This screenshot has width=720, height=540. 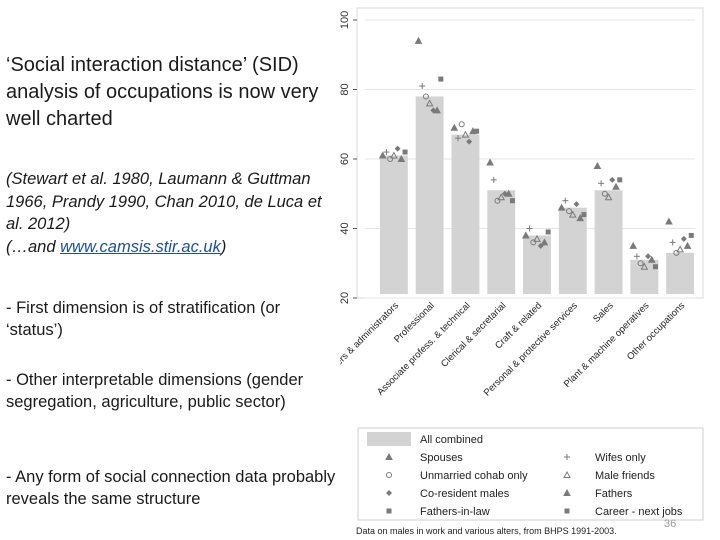 I want to click on y-tick-label: 100, so click(x=345, y=20).